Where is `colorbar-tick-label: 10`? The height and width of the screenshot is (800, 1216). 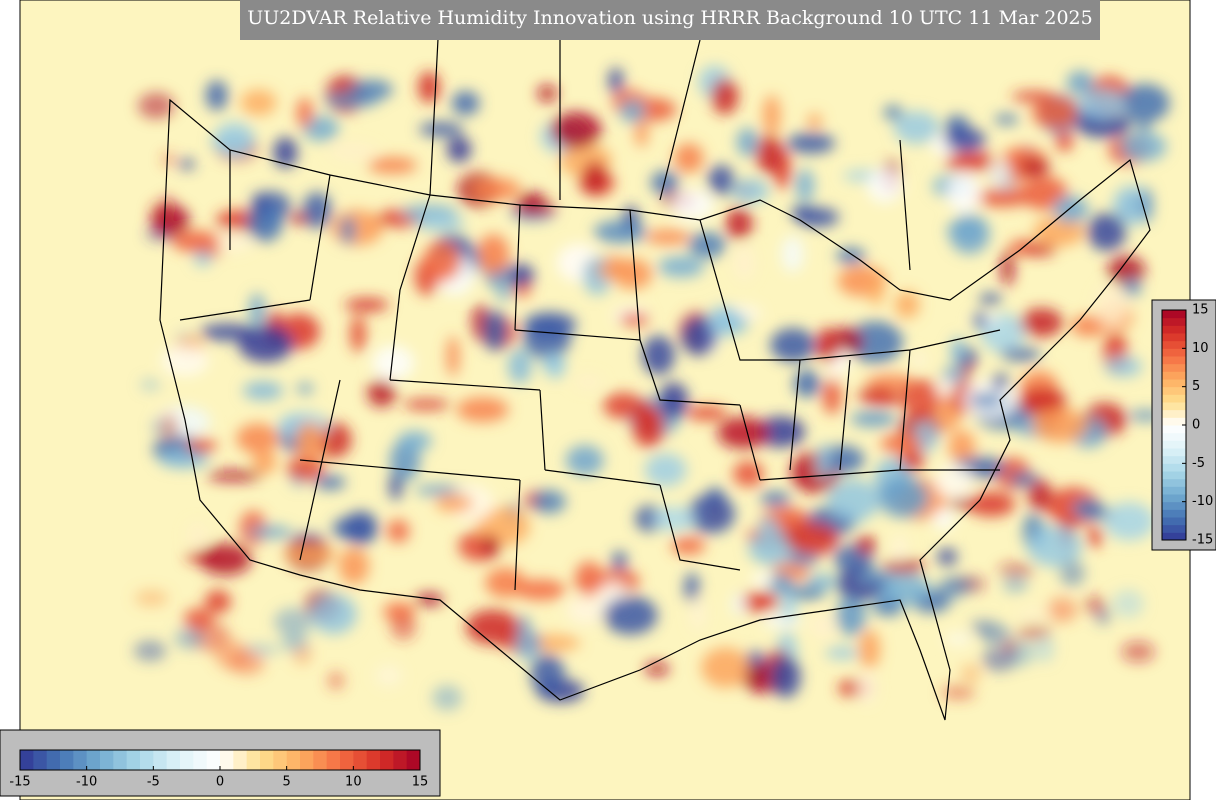
colorbar-tick-label: 10 is located at coordinates (353, 782).